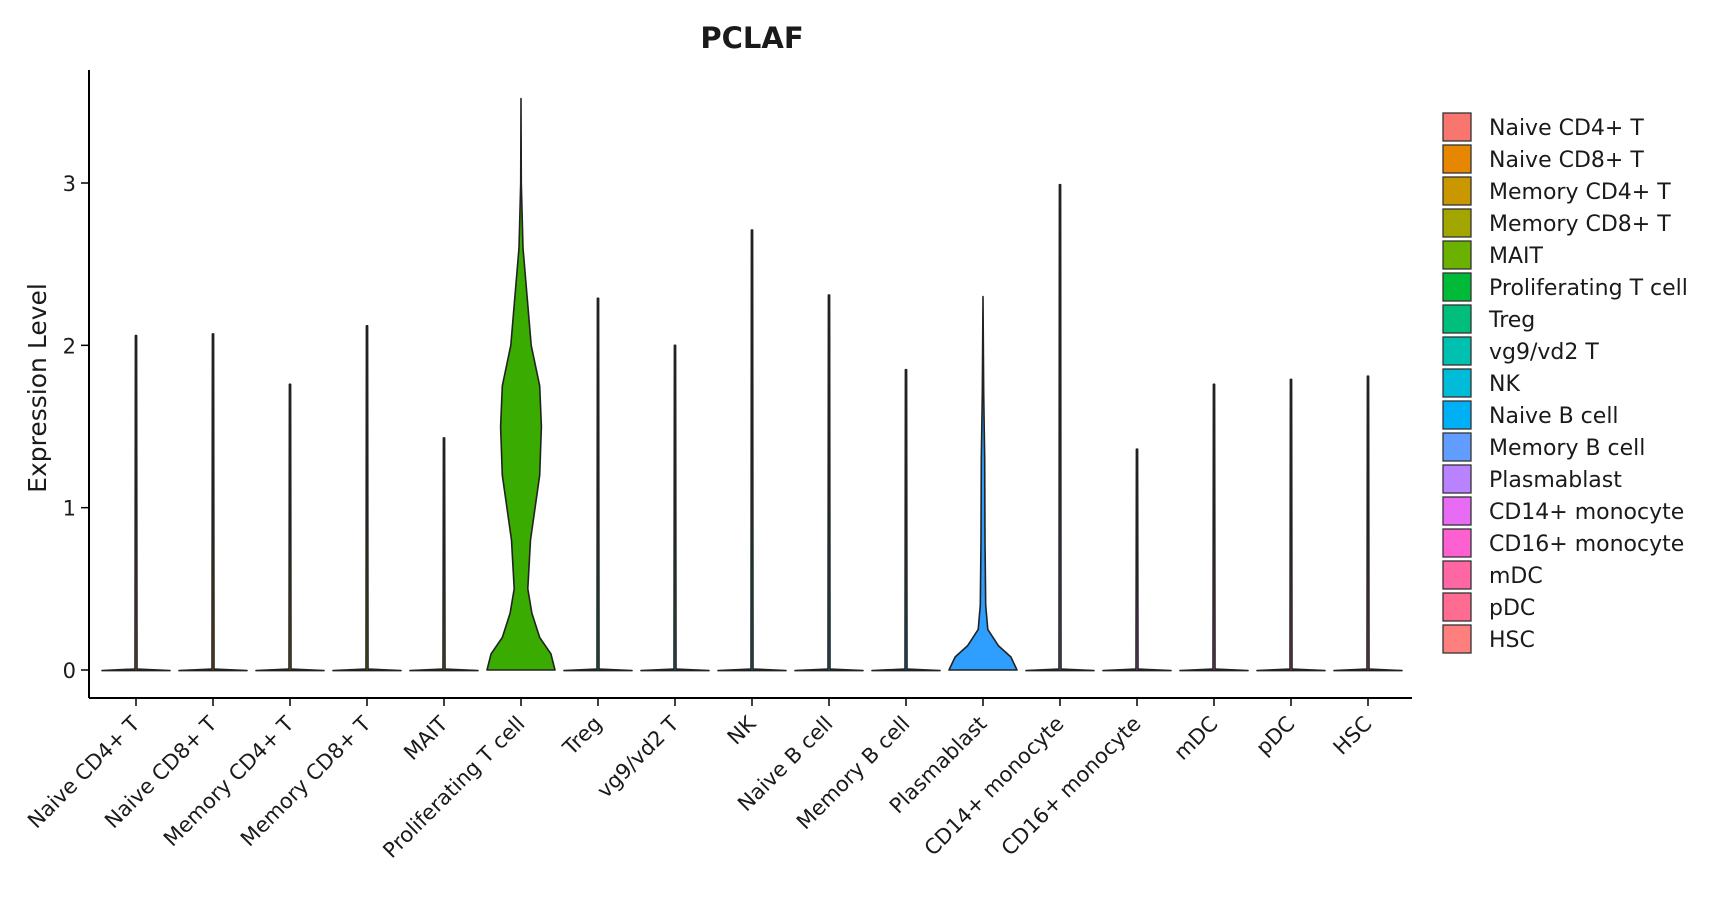 This screenshot has width=1717, height=900. I want to click on x-tick-label: vg9/vd2 T, so click(637, 756).